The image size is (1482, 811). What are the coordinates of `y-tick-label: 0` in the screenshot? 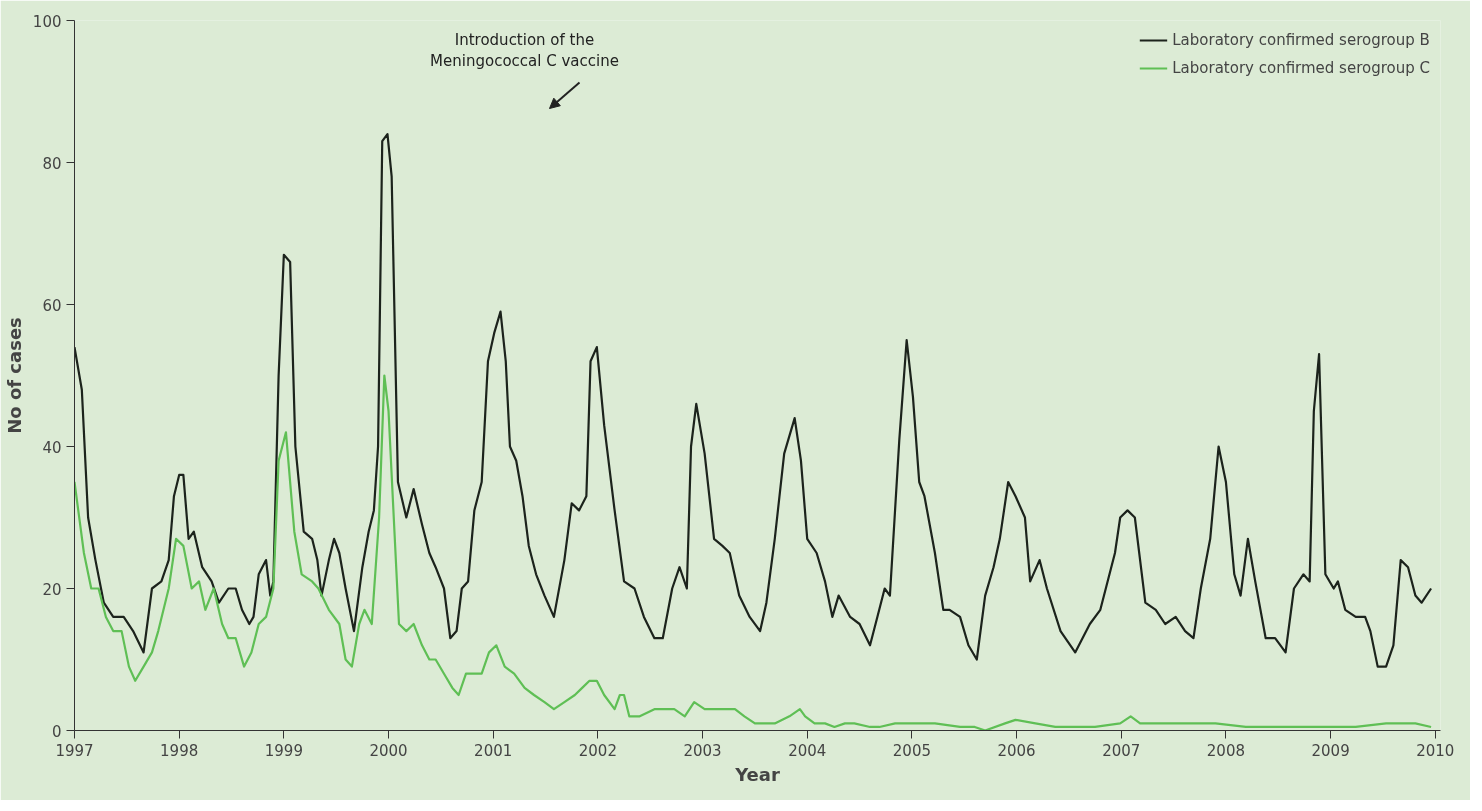 It's located at (56, 731).